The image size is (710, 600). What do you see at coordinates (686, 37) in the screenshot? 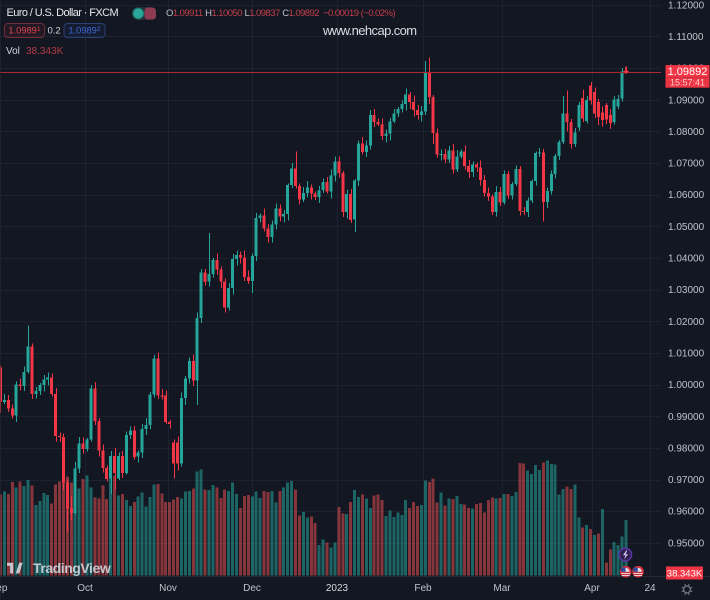
I see `svg-text: 1.11000` at bounding box center [686, 37].